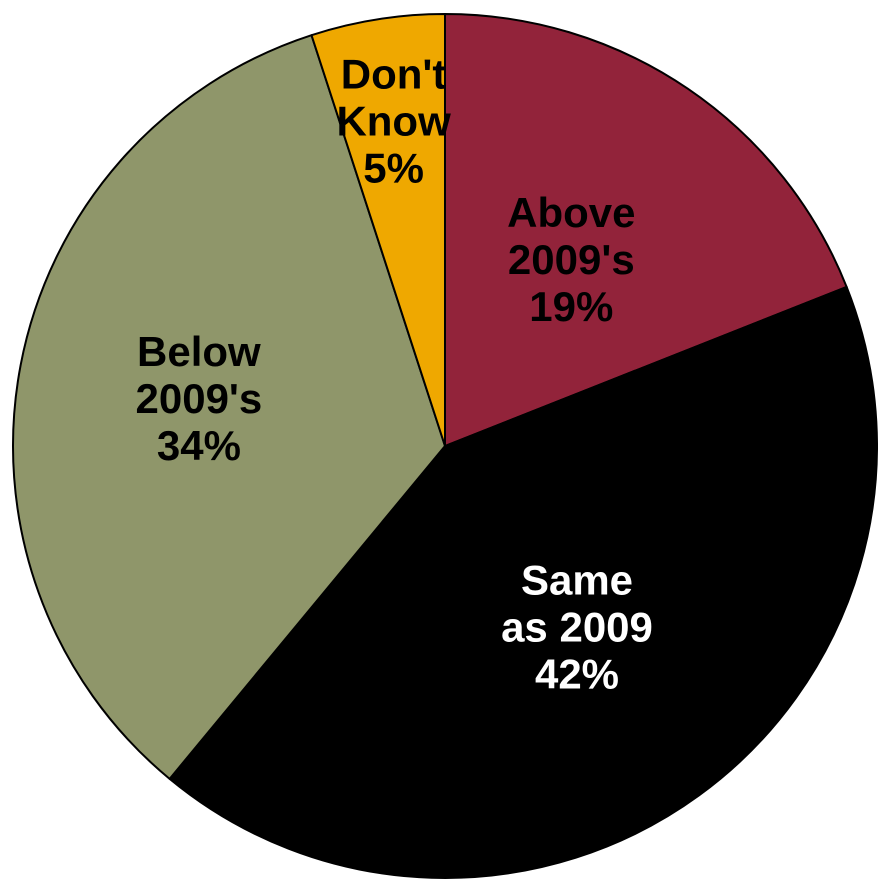 This screenshot has height=881, width=878. Describe the element at coordinates (199, 351) in the screenshot. I see `slice-label-line: Below` at that location.